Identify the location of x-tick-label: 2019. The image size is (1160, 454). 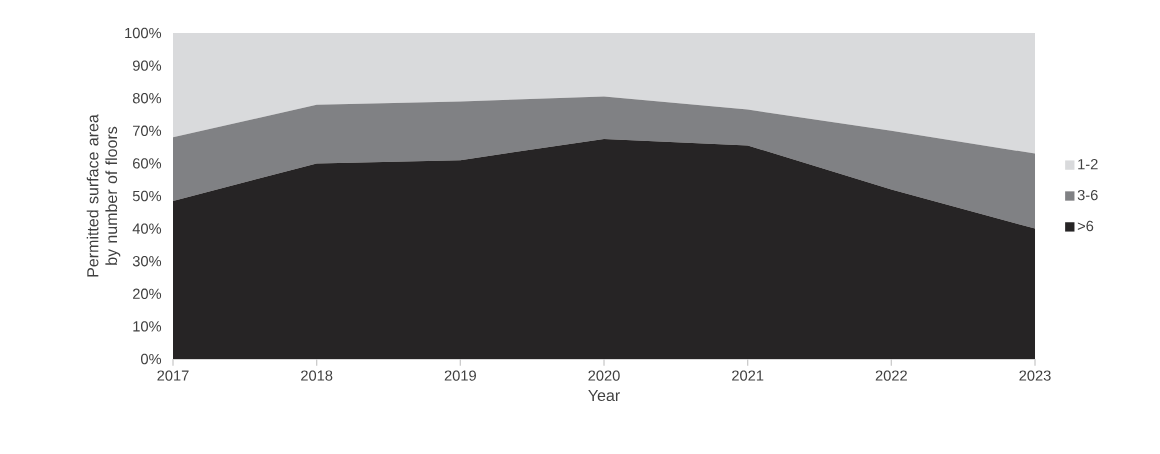
(460, 375).